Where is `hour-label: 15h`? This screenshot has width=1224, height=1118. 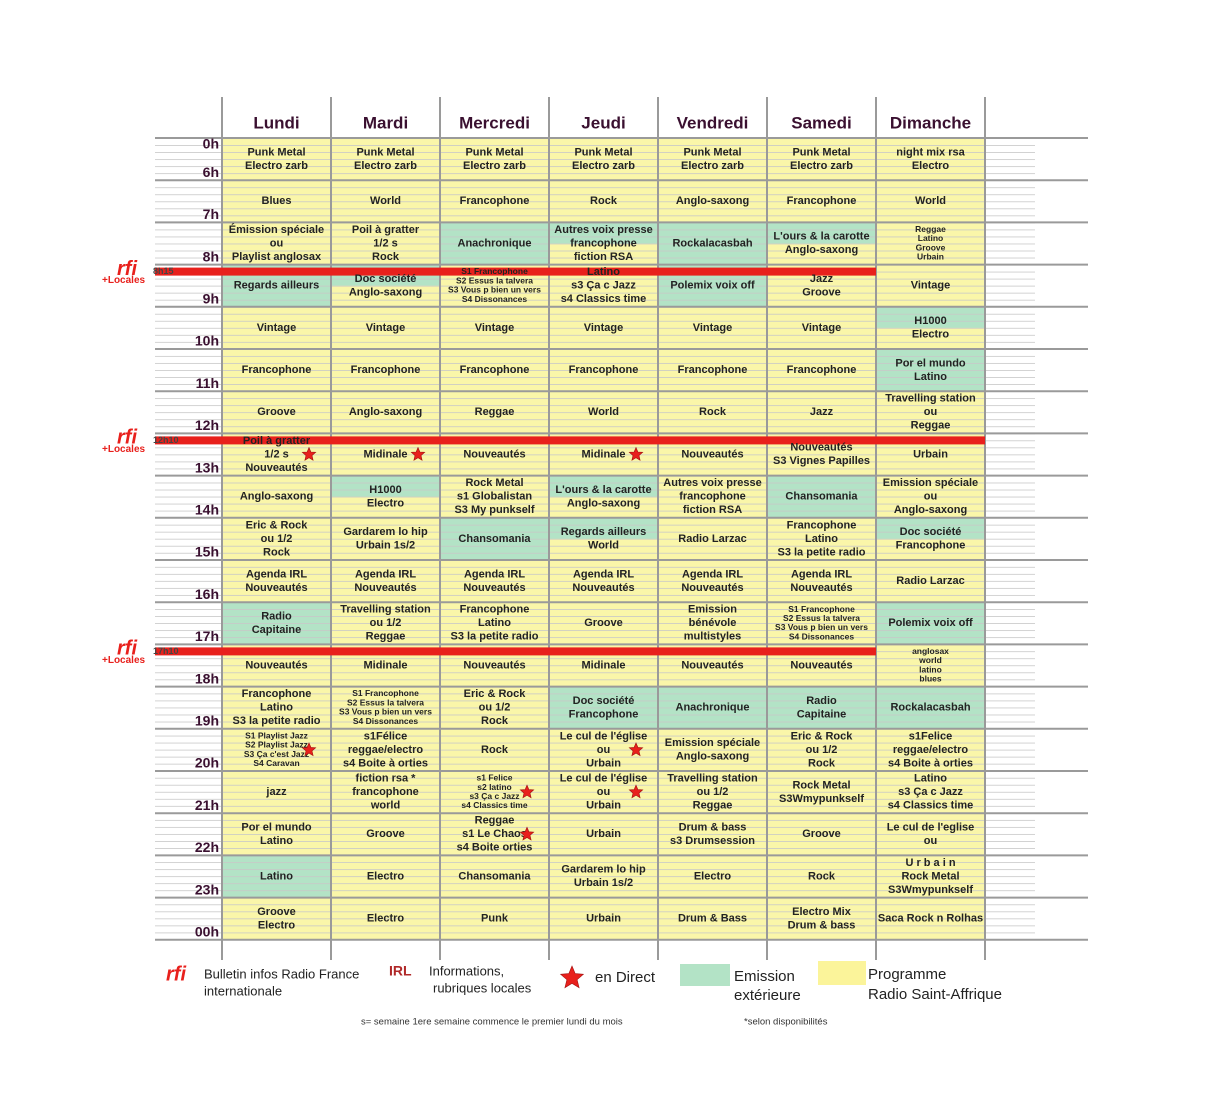 hour-label: 15h is located at coordinates (207, 552).